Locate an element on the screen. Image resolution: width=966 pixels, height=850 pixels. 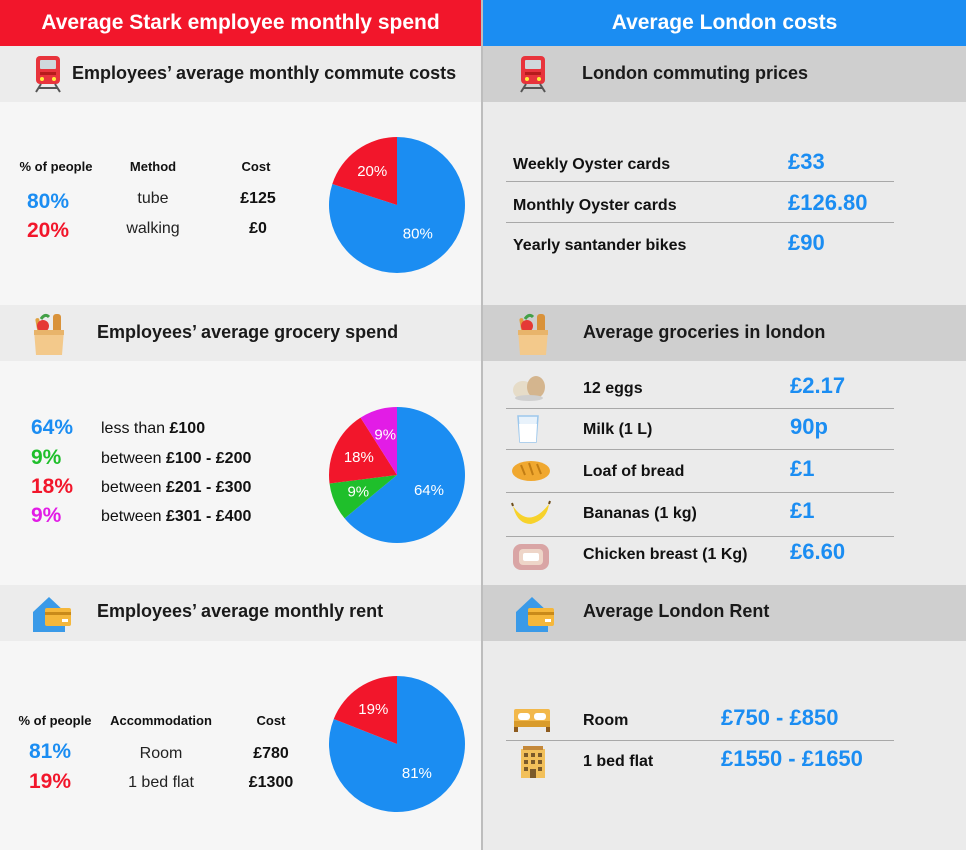
left-grocery-section-bar is located at coordinates (240, 333).